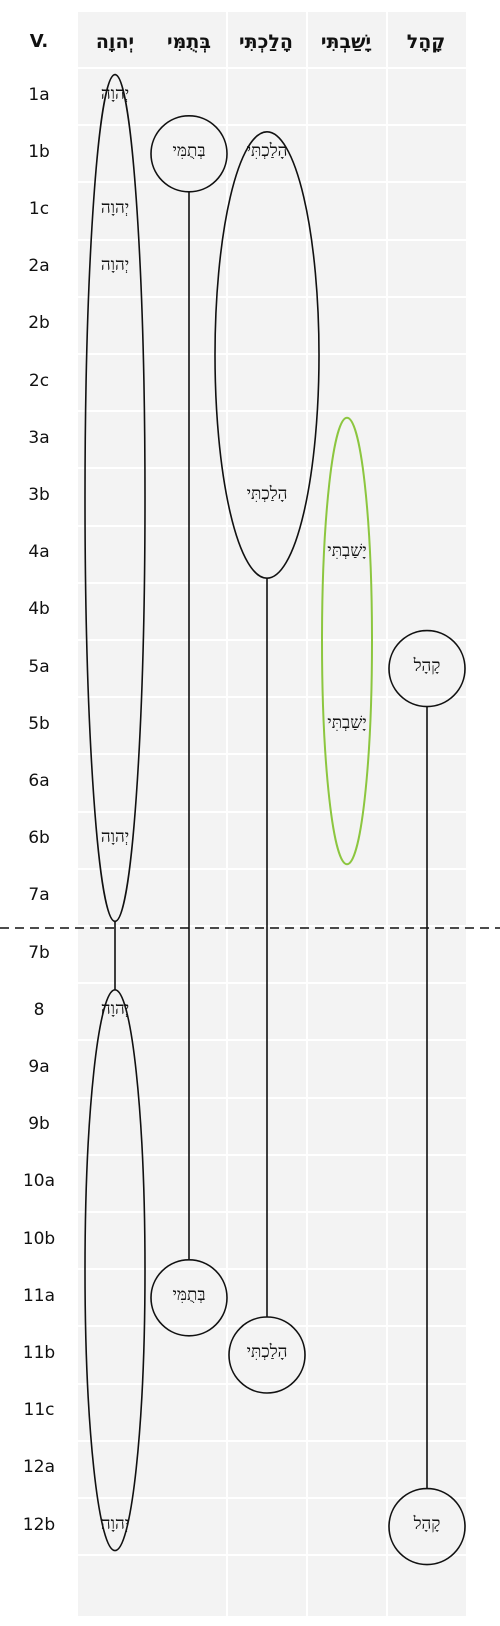  What do you see at coordinates (39, 1467) in the screenshot?
I see `verse-label: 12a` at bounding box center [39, 1467].